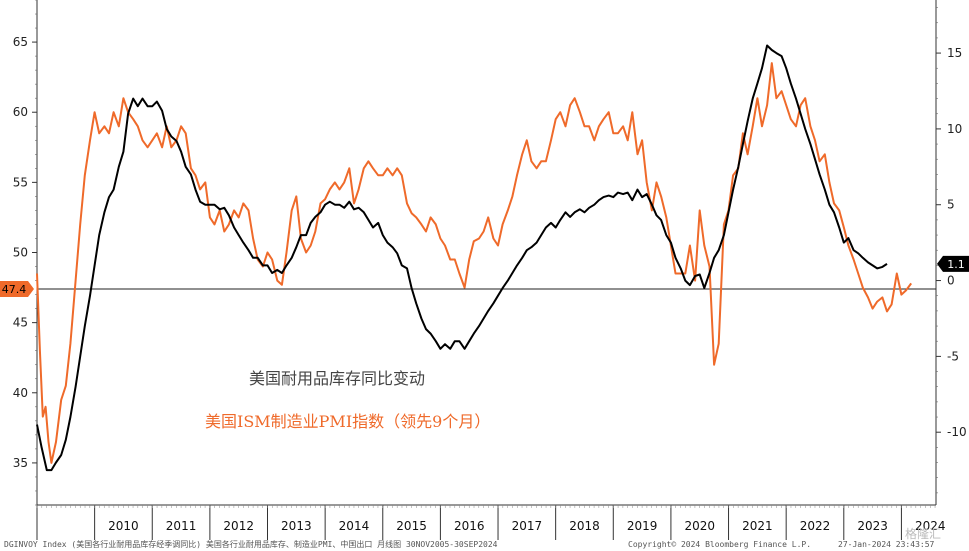 This screenshot has height=551, width=969. What do you see at coordinates (20, 112) in the screenshot?
I see `left-tick-label: 60` at bounding box center [20, 112].